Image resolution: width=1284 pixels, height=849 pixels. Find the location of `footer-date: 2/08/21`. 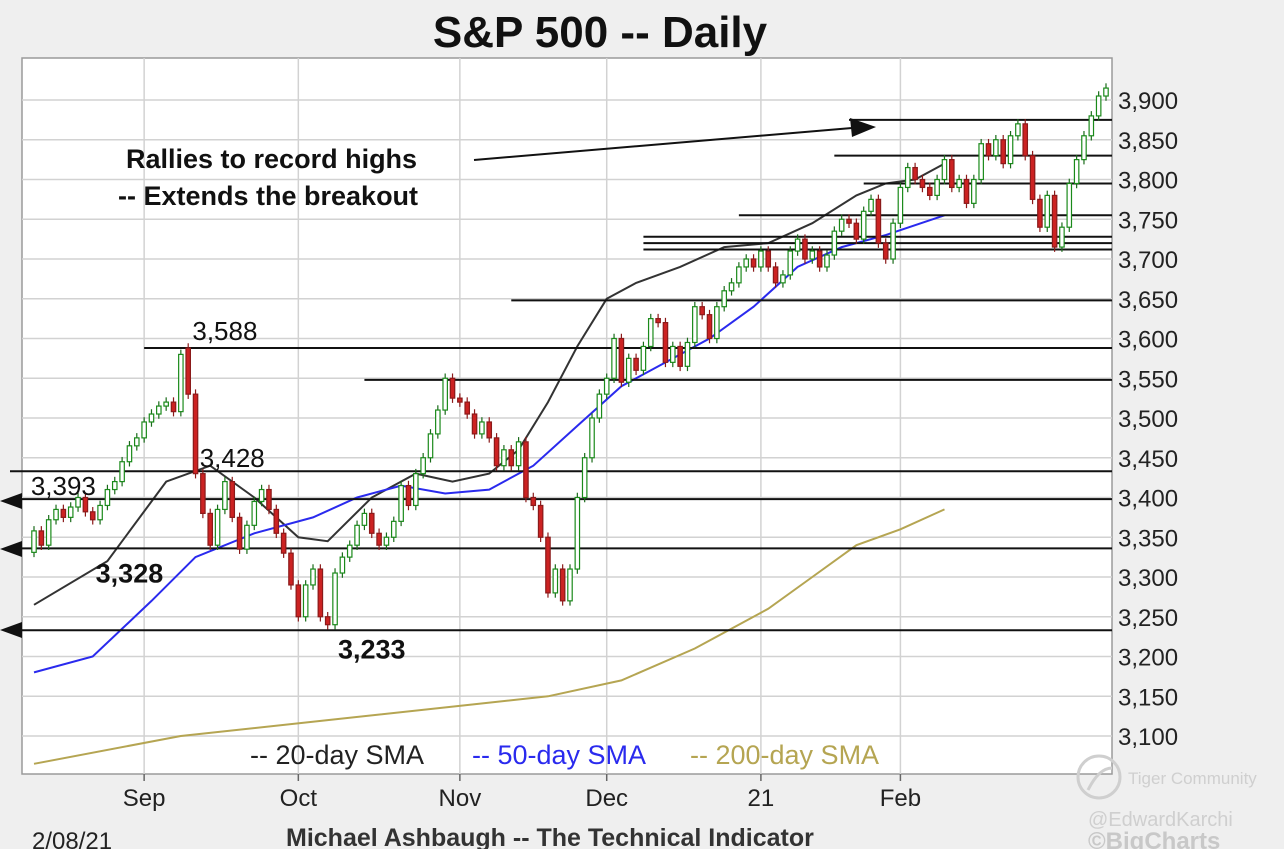

footer-date: 2/08/21 is located at coordinates (72, 838).